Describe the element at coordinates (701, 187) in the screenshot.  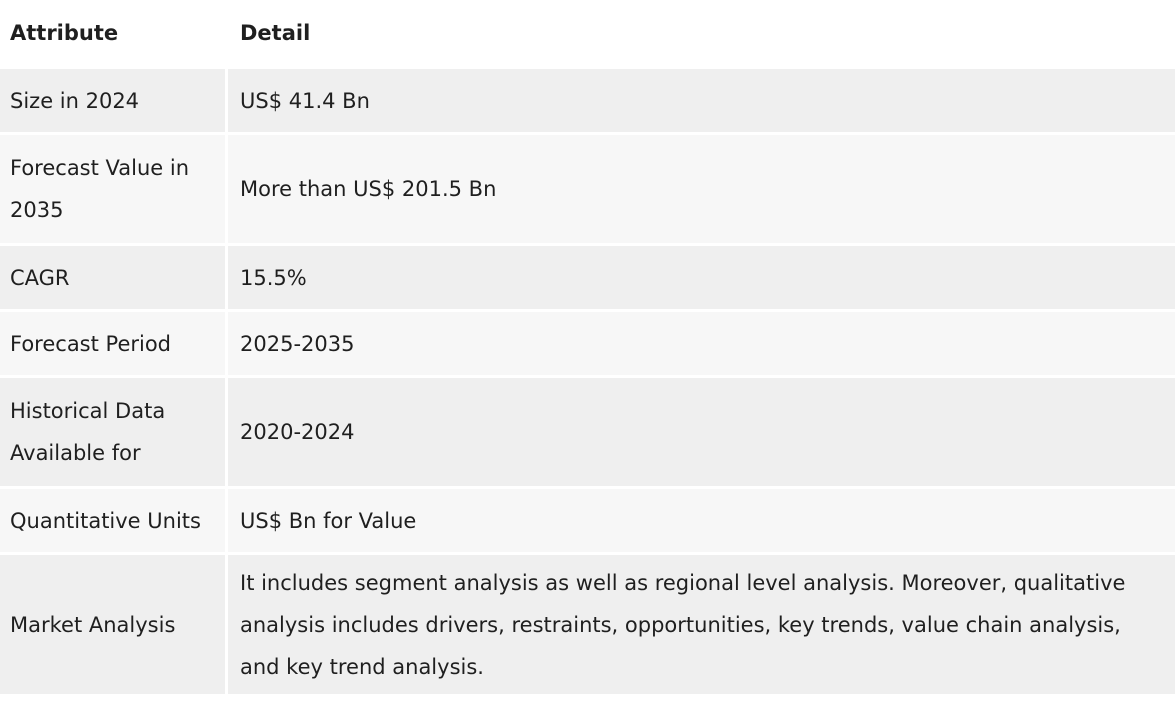
I see `row-detail: More than US$ 201.5 Bn` at that location.